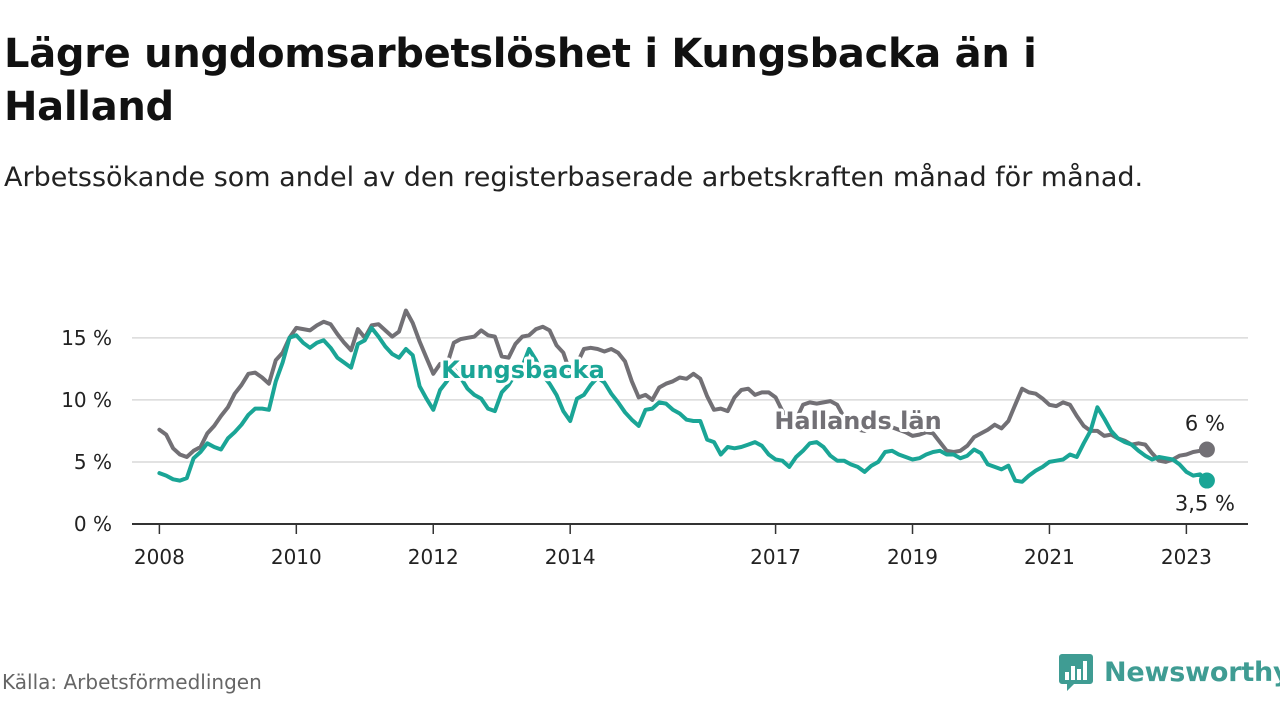 The width and height of the screenshot is (1280, 720). What do you see at coordinates (1205, 424) in the screenshot?
I see `end-label-hallands-lan: 6 %` at bounding box center [1205, 424].